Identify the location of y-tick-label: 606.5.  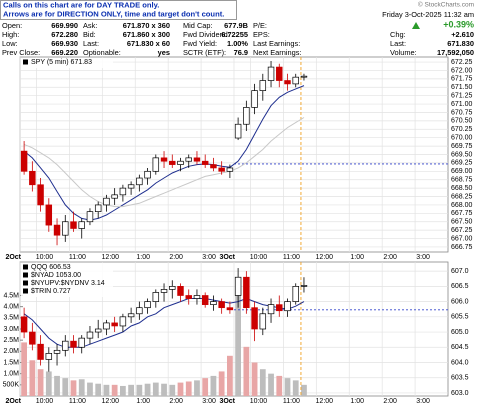
(460, 286).